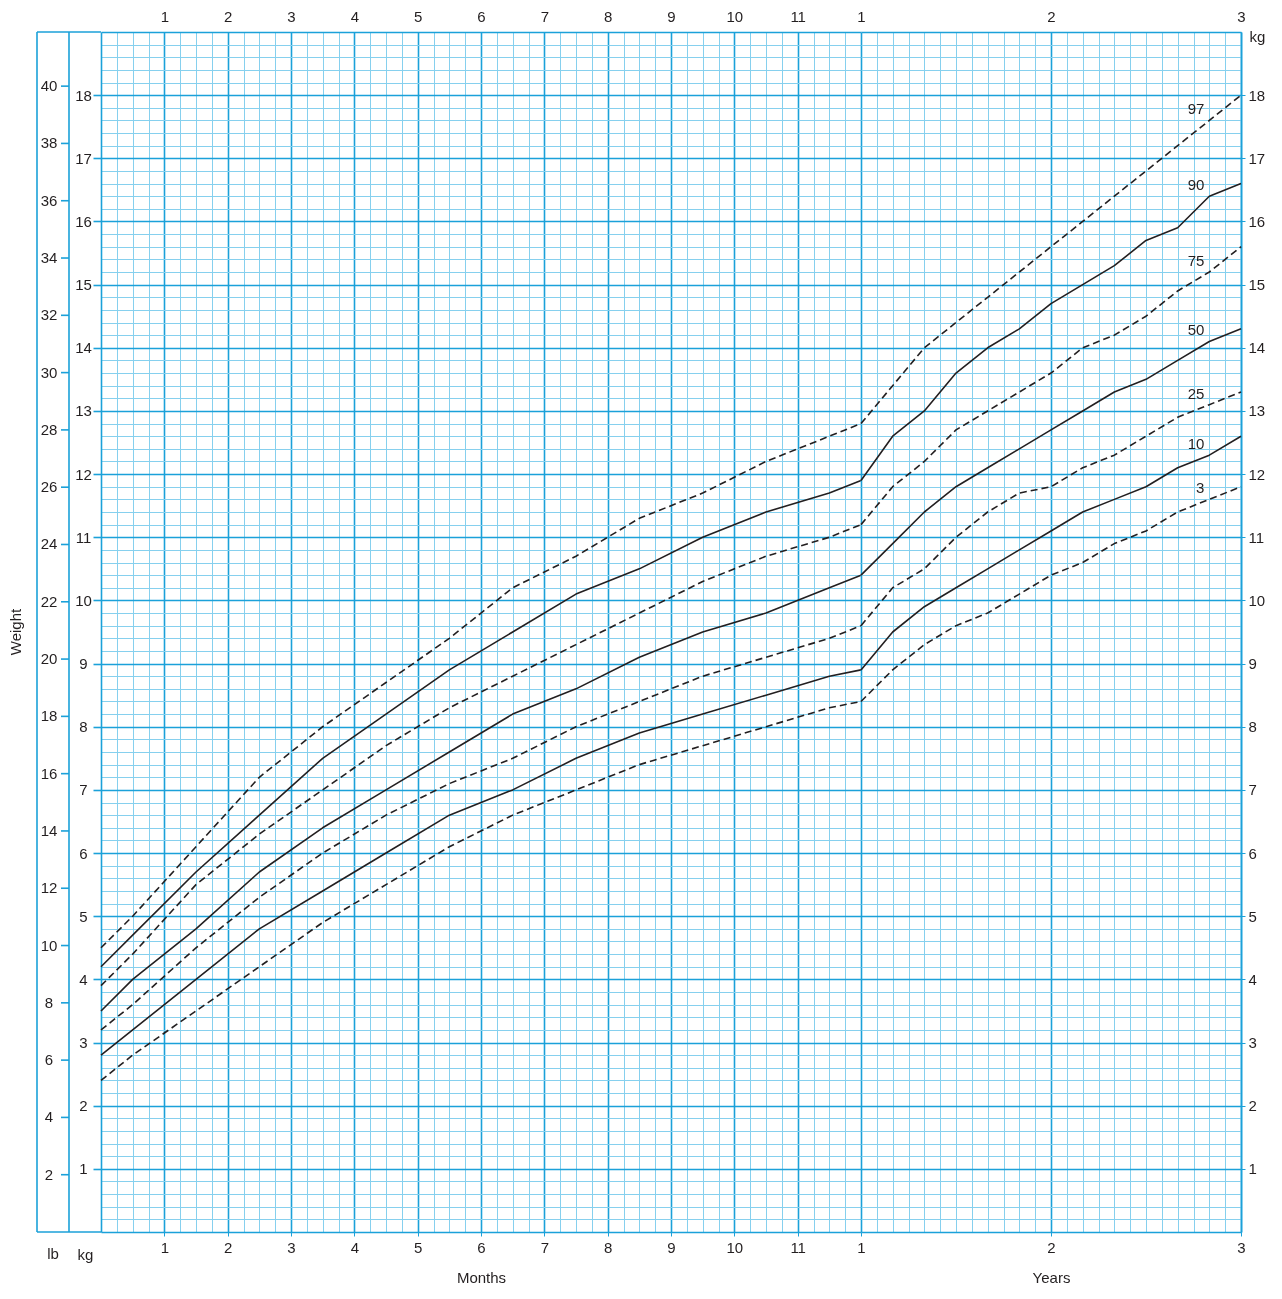 The image size is (1282, 1299). Describe the element at coordinates (49, 143) in the screenshot. I see `y2-tick-label: 38` at that location.